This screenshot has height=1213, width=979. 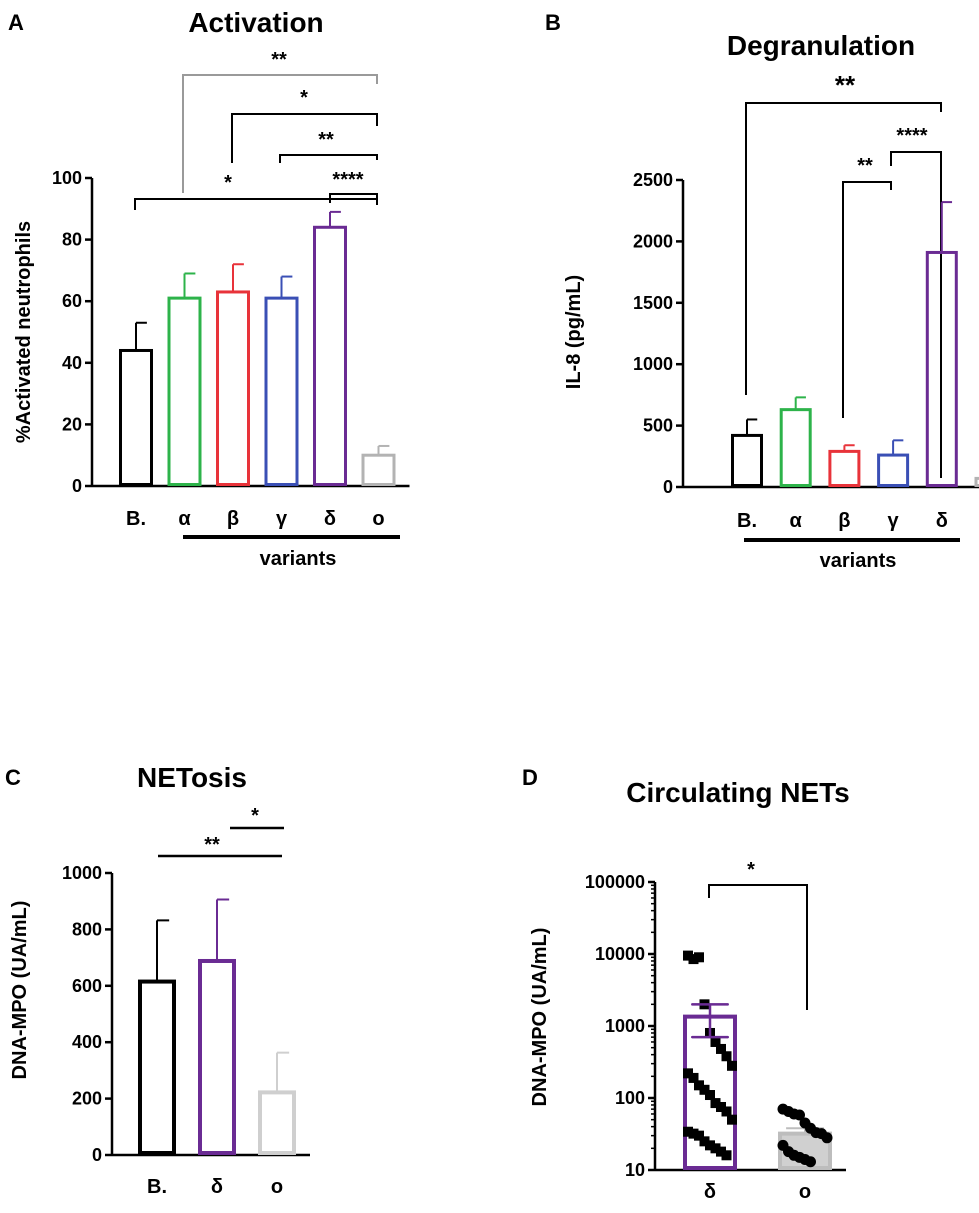 What do you see at coordinates (738, 792) in the screenshot?
I see `panel-d-title: Circulating NETs` at bounding box center [738, 792].